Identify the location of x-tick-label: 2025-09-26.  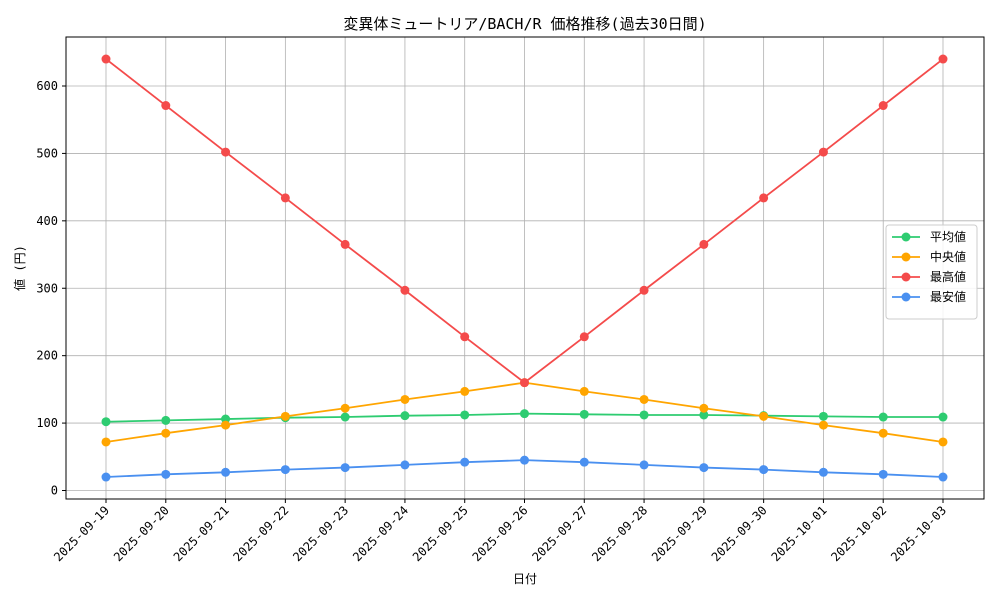
(500, 533).